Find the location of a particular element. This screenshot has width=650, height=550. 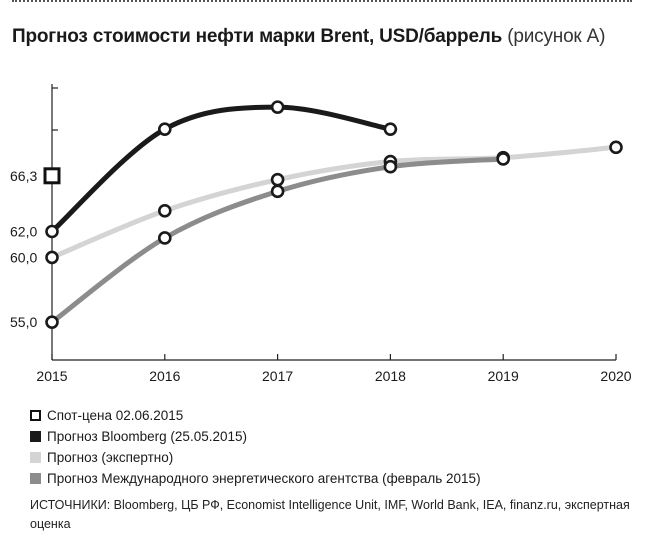

series-2-point-2017 is located at coordinates (277, 191).